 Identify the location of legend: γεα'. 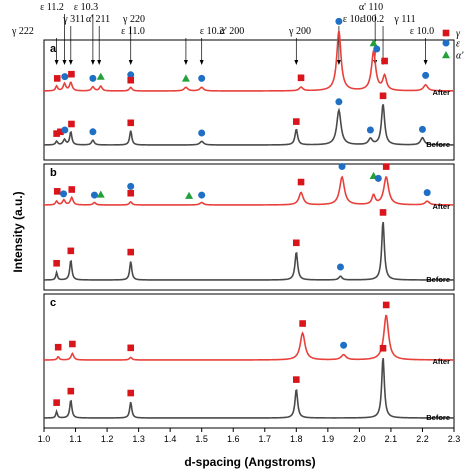
(453, 45).